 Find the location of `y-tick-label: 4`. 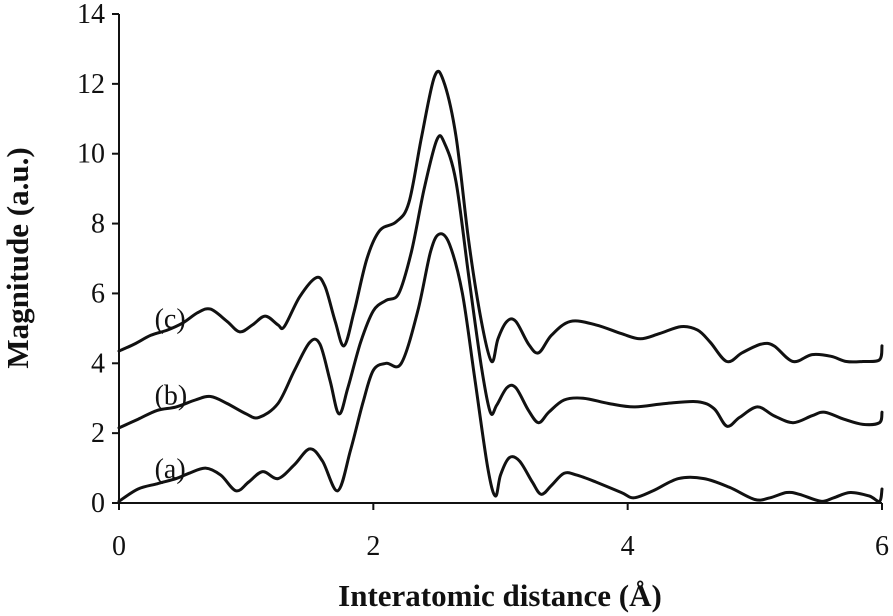

y-tick-label: 4 is located at coordinates (98, 363).